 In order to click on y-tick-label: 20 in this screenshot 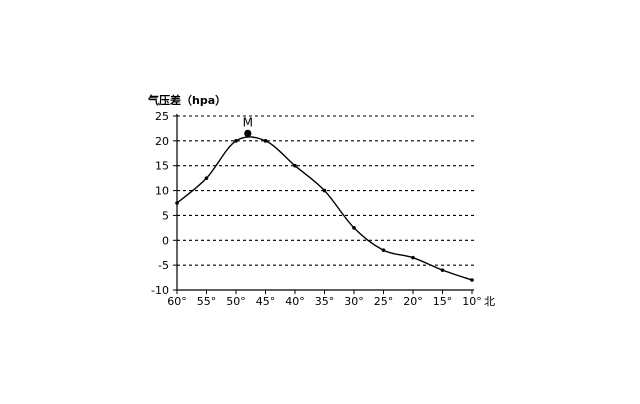, I will do `click(162, 141)`.